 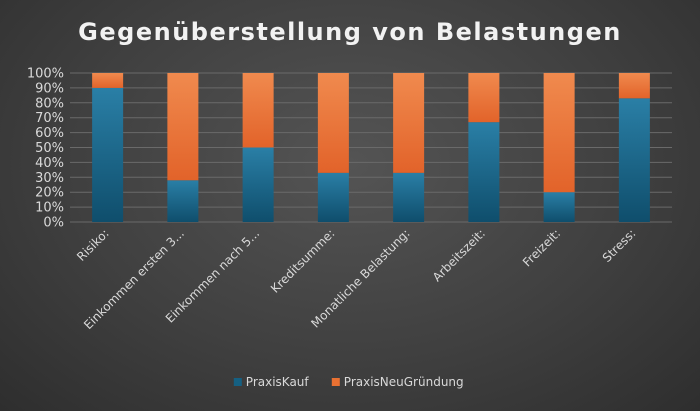 I want to click on legend-label: PraxisNeuGründung, so click(x=404, y=382).